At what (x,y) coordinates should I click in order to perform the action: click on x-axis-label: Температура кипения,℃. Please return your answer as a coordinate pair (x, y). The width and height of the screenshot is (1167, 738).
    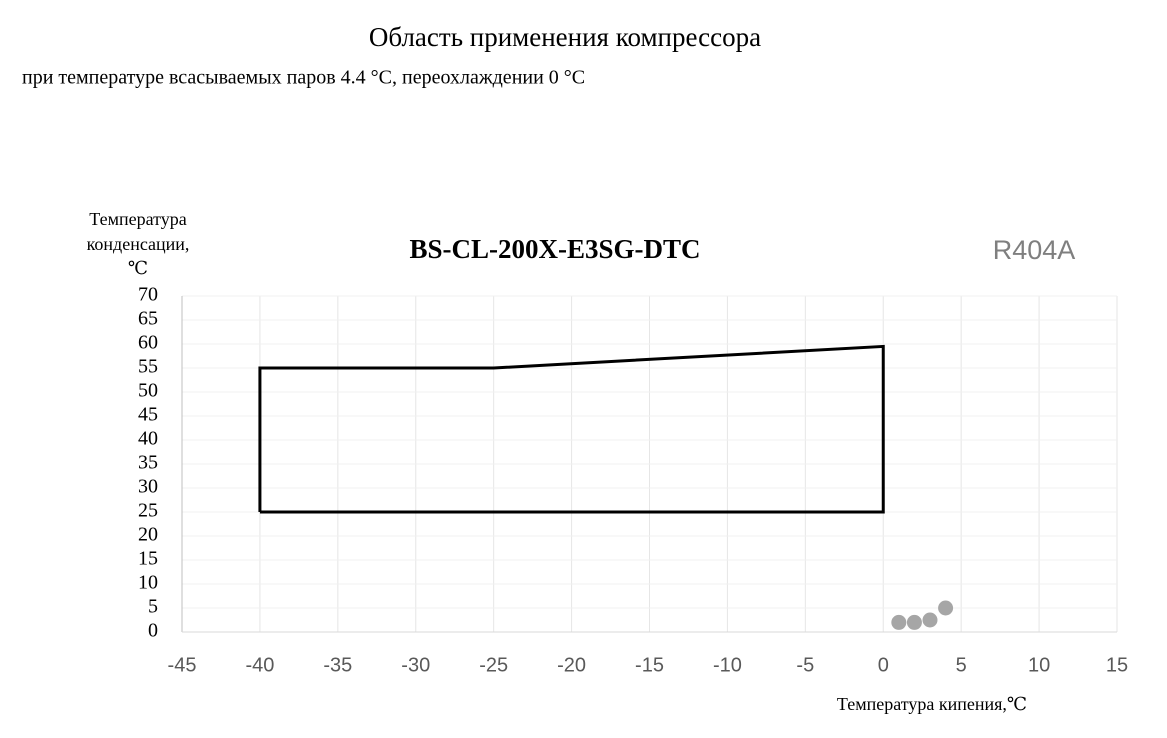
    Looking at the image, I should click on (932, 704).